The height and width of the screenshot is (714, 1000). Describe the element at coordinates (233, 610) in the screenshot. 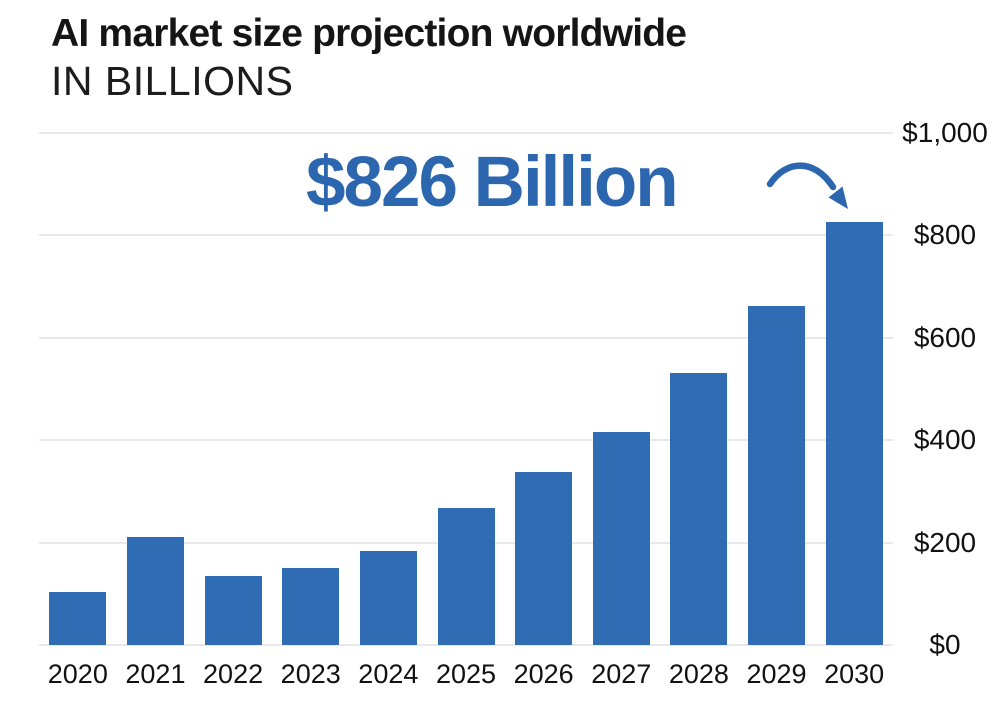

I see `bar-2022` at that location.